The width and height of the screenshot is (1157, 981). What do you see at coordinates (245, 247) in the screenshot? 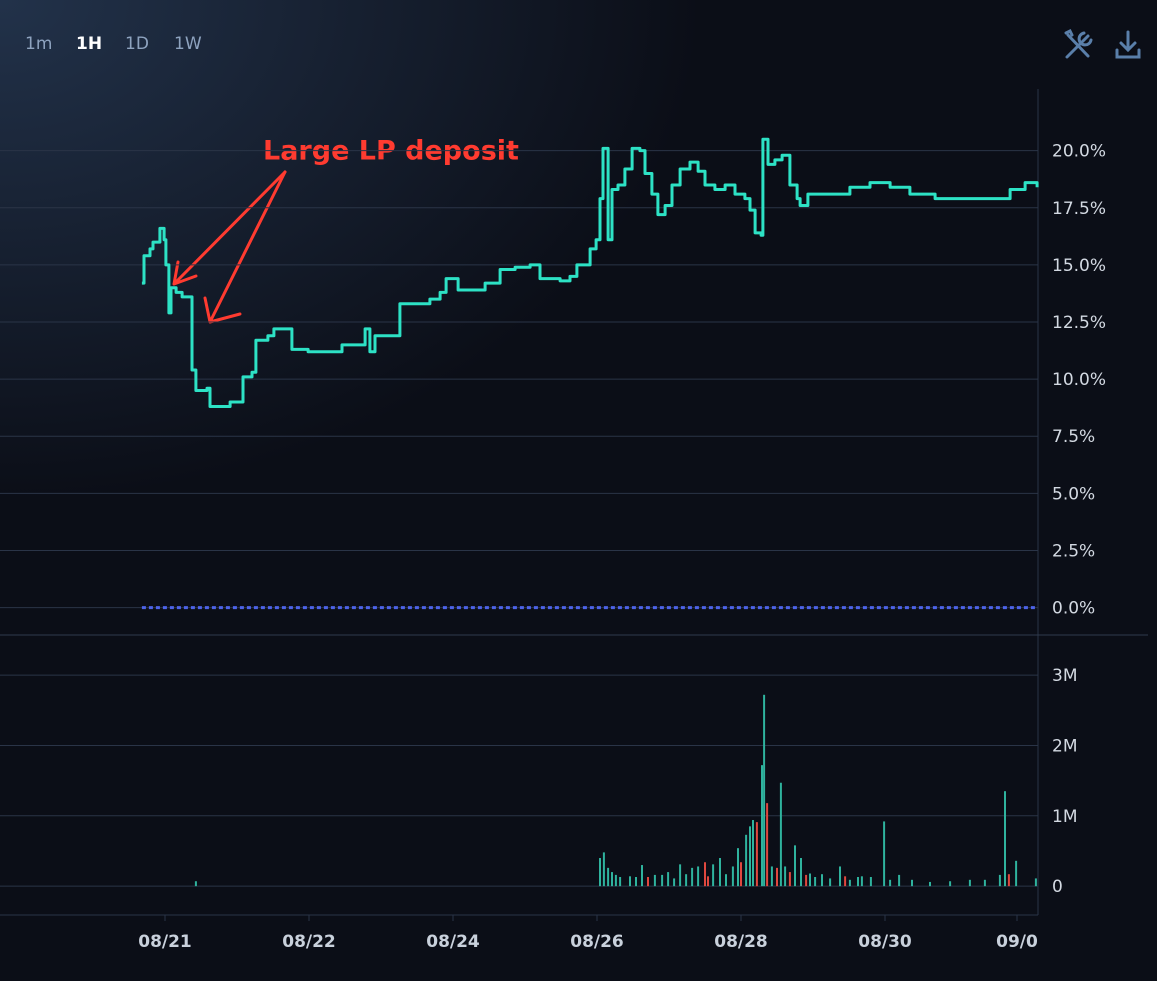
I see `arrow` at bounding box center [245, 247].